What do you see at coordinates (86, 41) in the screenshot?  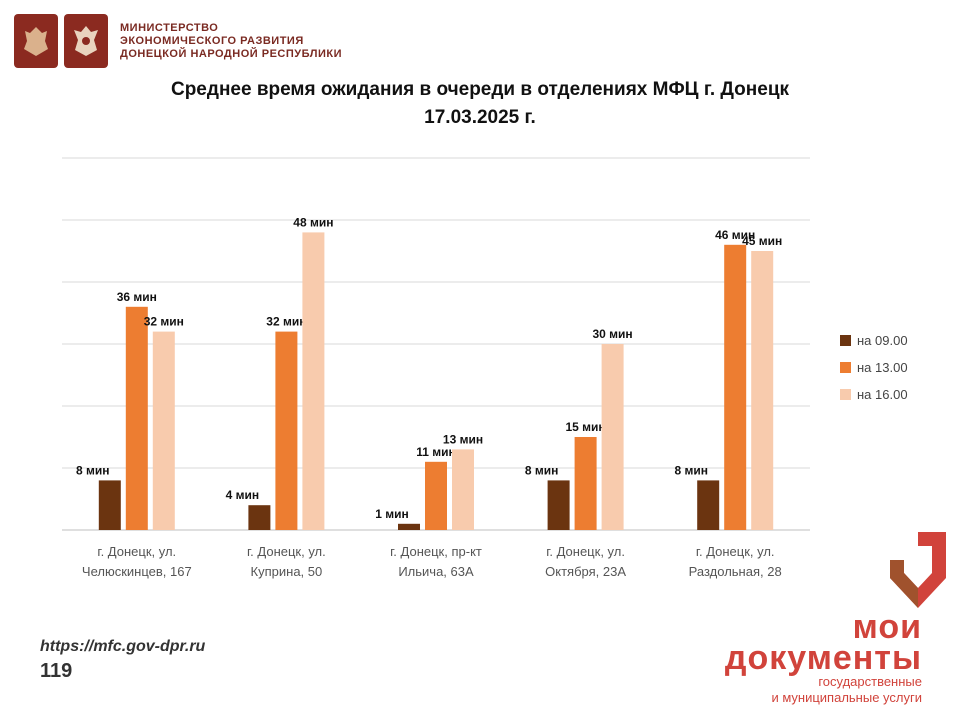 I see `coat-of-arms-dpr-icon` at bounding box center [86, 41].